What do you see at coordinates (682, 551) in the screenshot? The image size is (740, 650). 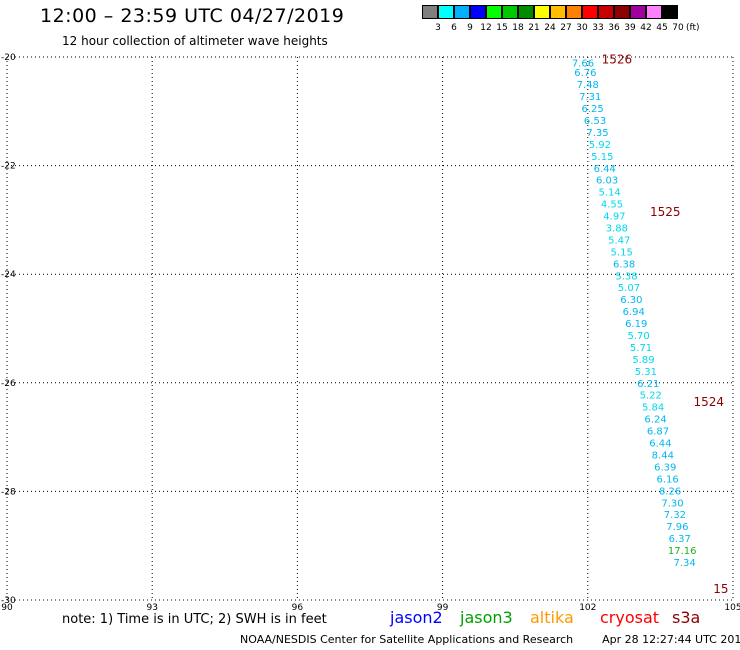 I see `wave-height-label: 17.16` at bounding box center [682, 551].